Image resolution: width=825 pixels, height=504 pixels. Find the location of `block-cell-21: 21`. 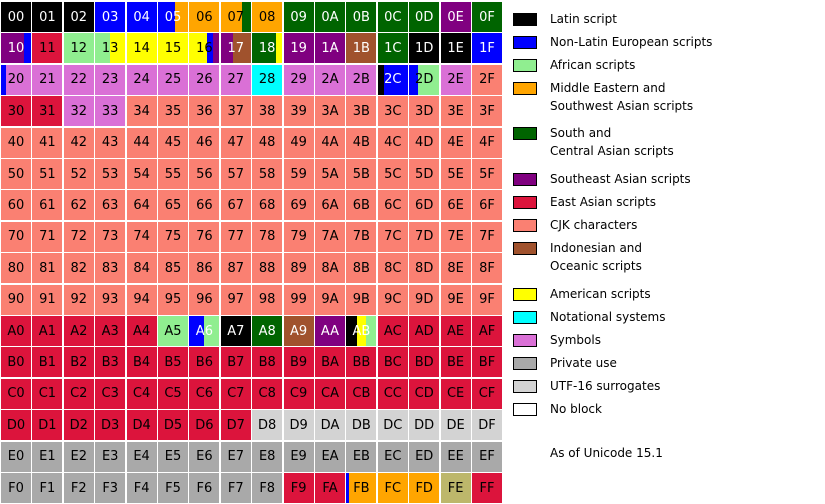

block-cell-21: 21 is located at coordinates (47, 79).